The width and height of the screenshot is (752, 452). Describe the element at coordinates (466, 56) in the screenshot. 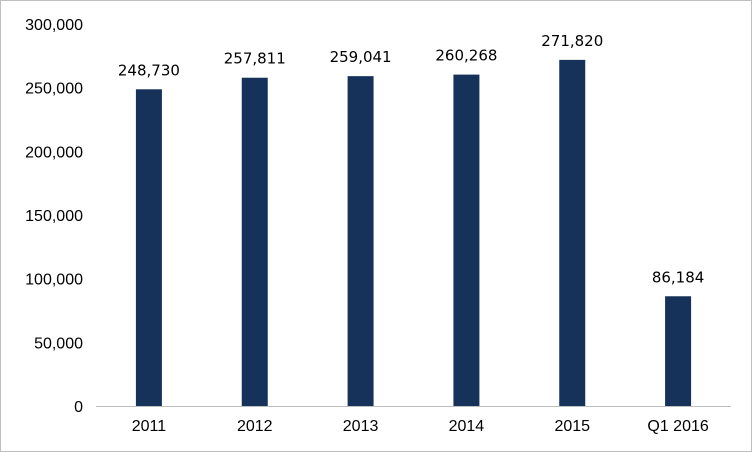

I see `bar-data-label: 260,268` at that location.